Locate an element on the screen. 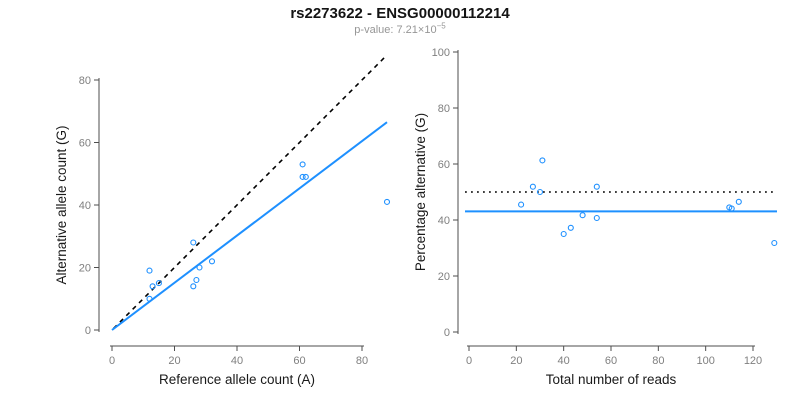  plot-subtitle: p-value: 7.21×10−5 is located at coordinates (400, 28).